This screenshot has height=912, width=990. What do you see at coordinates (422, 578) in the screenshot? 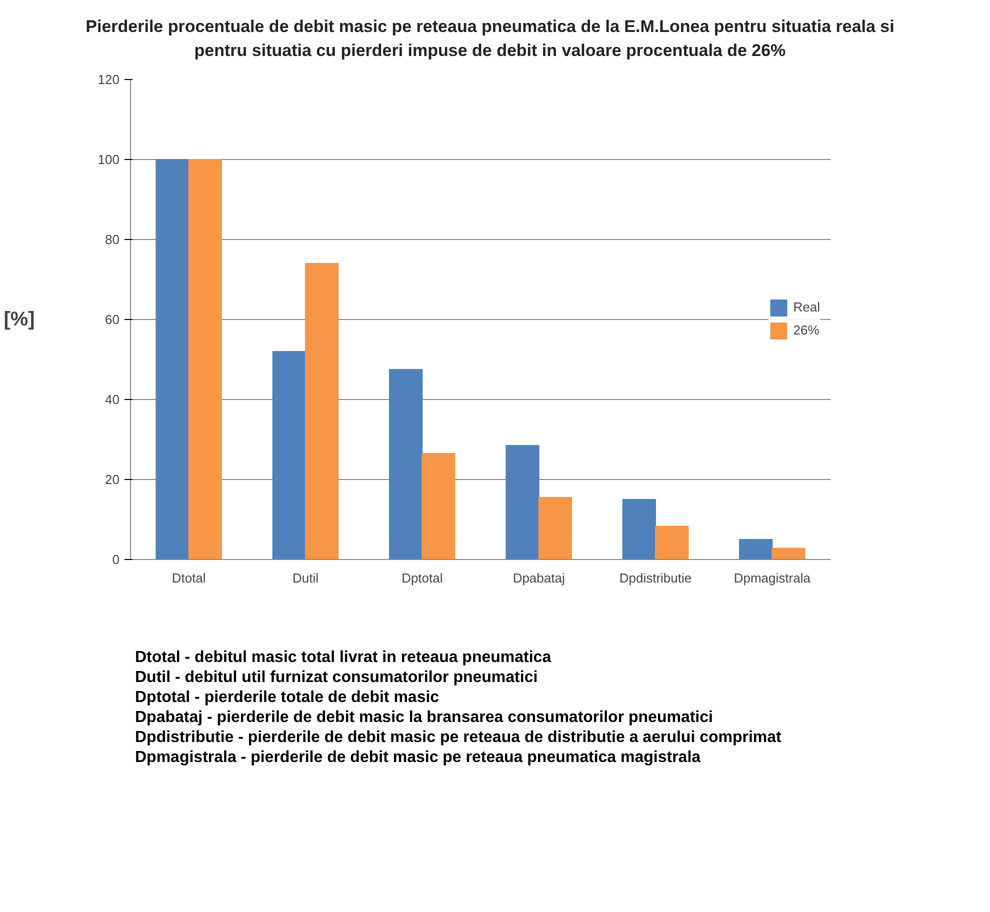
I see `x-tick-label: Dptotal` at bounding box center [422, 578].